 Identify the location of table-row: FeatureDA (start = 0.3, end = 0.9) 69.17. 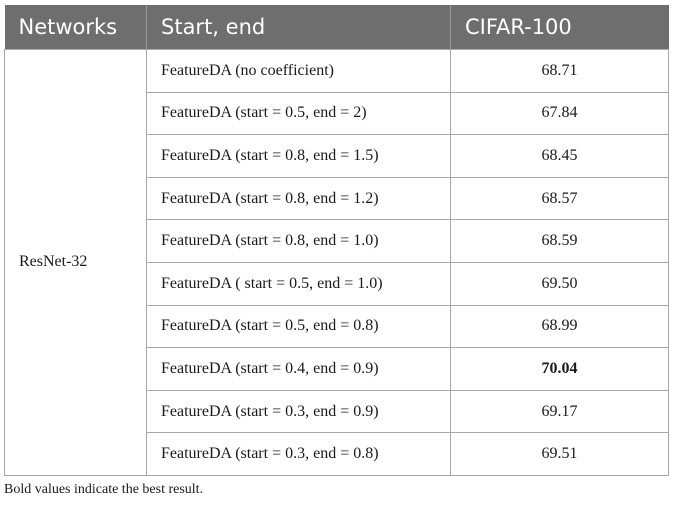
(337, 411).